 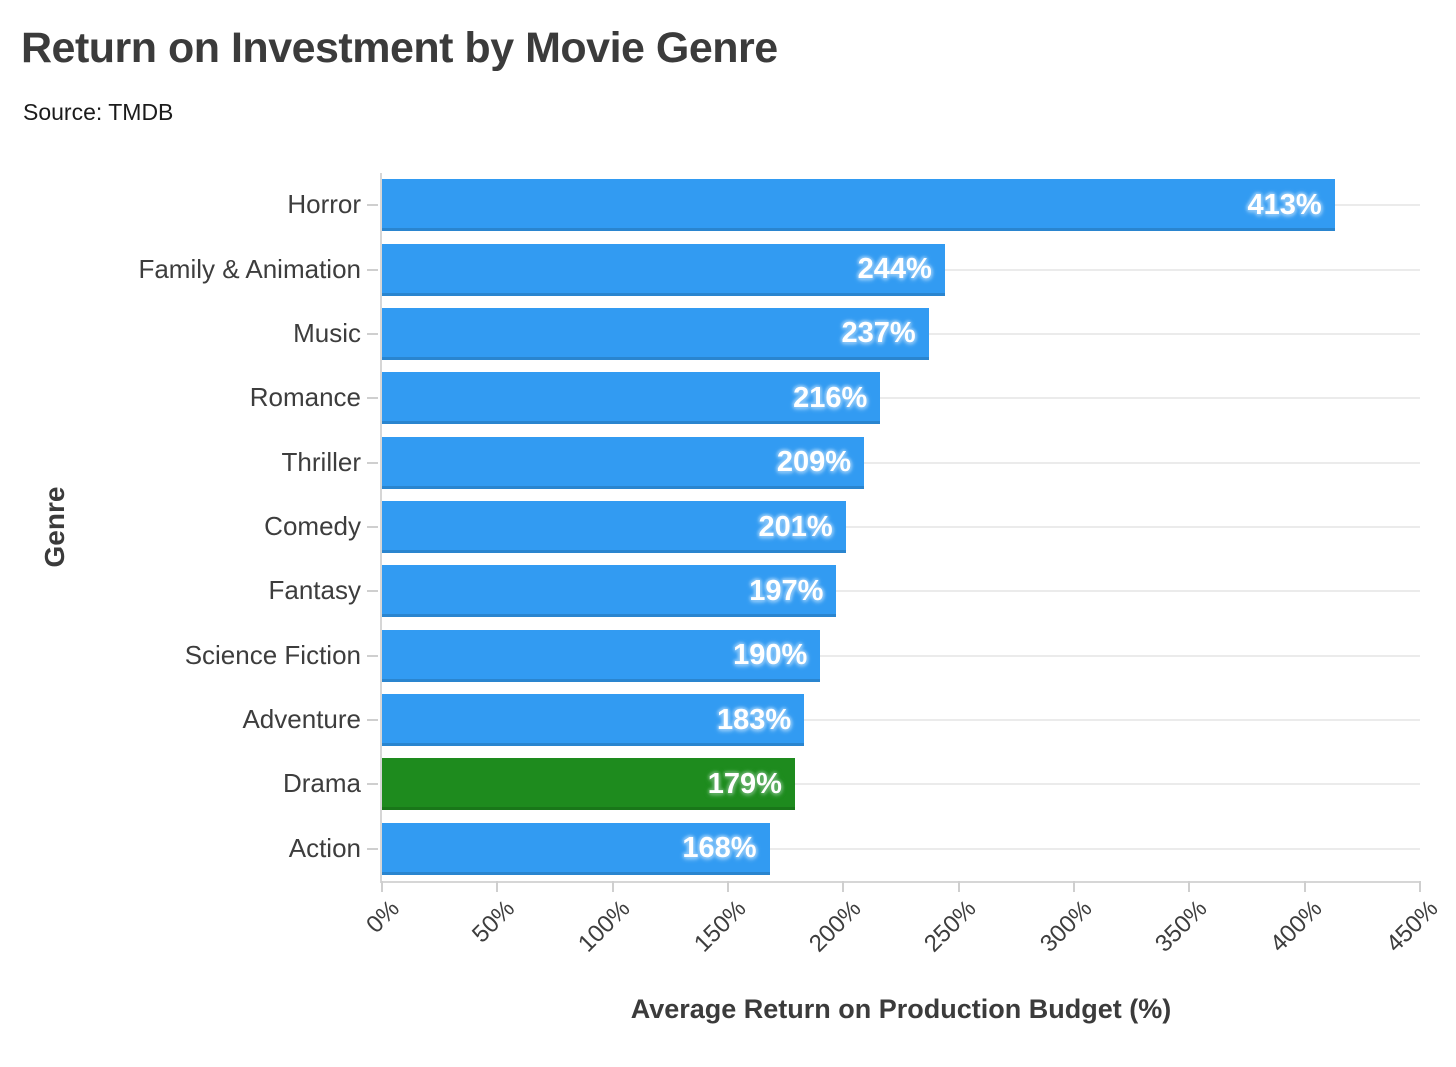 I want to click on bar-music: 237%, so click(x=655, y=333).